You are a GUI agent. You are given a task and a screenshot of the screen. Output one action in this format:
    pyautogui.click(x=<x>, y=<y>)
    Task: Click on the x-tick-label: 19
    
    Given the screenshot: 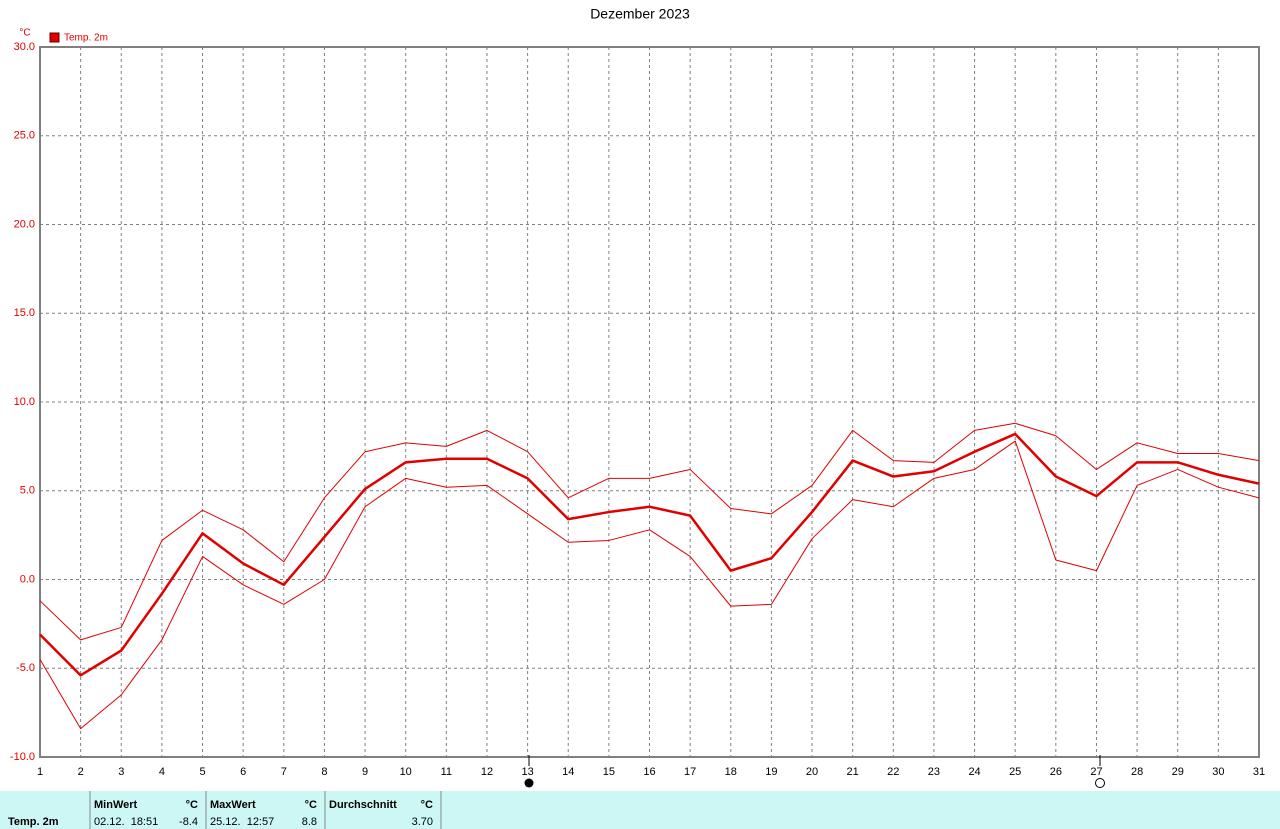 What is the action you would take?
    pyautogui.click(x=771, y=772)
    